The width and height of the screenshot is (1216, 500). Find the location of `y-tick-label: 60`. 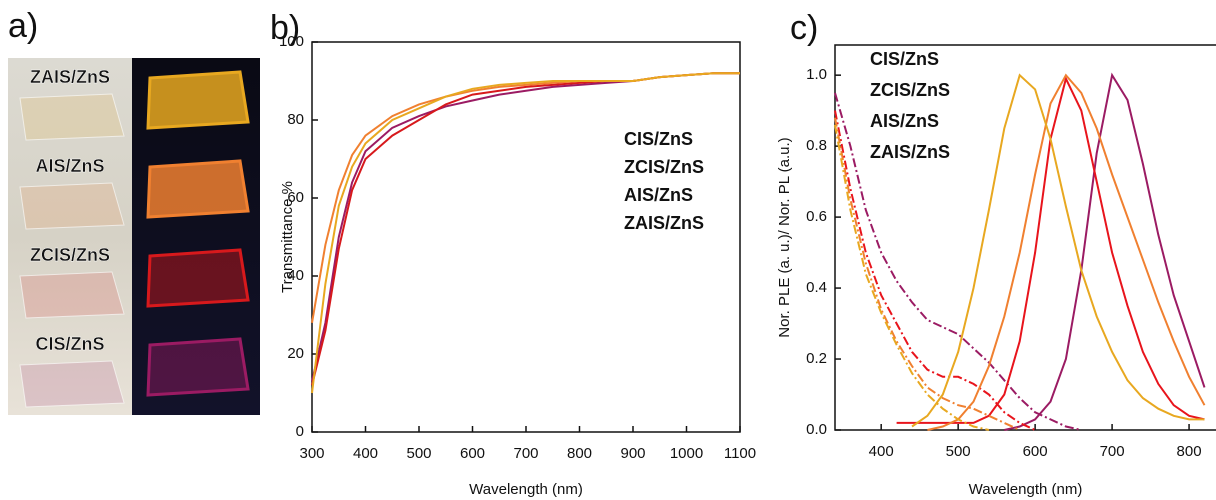

y-tick-label: 60 is located at coordinates (295, 197).